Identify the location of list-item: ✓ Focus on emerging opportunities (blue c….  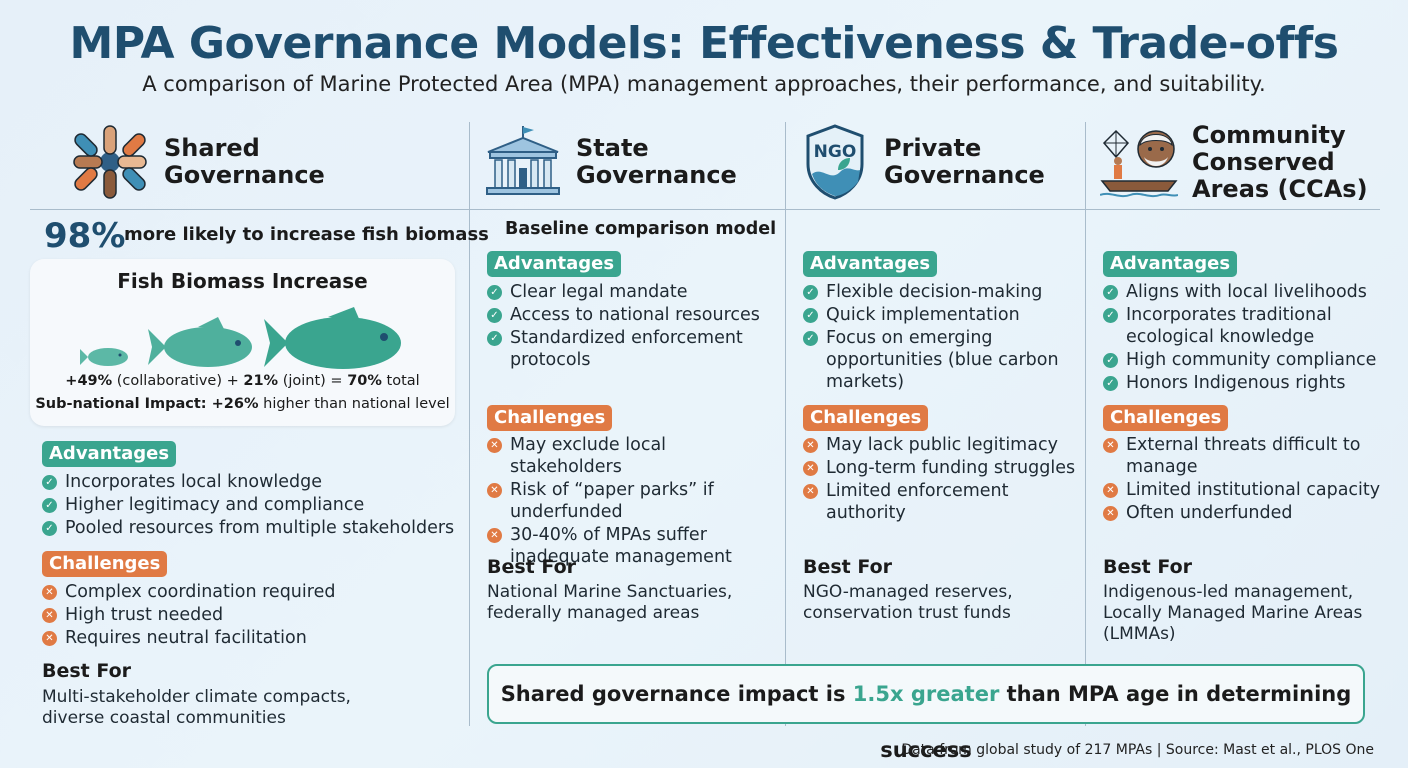
(940, 360).